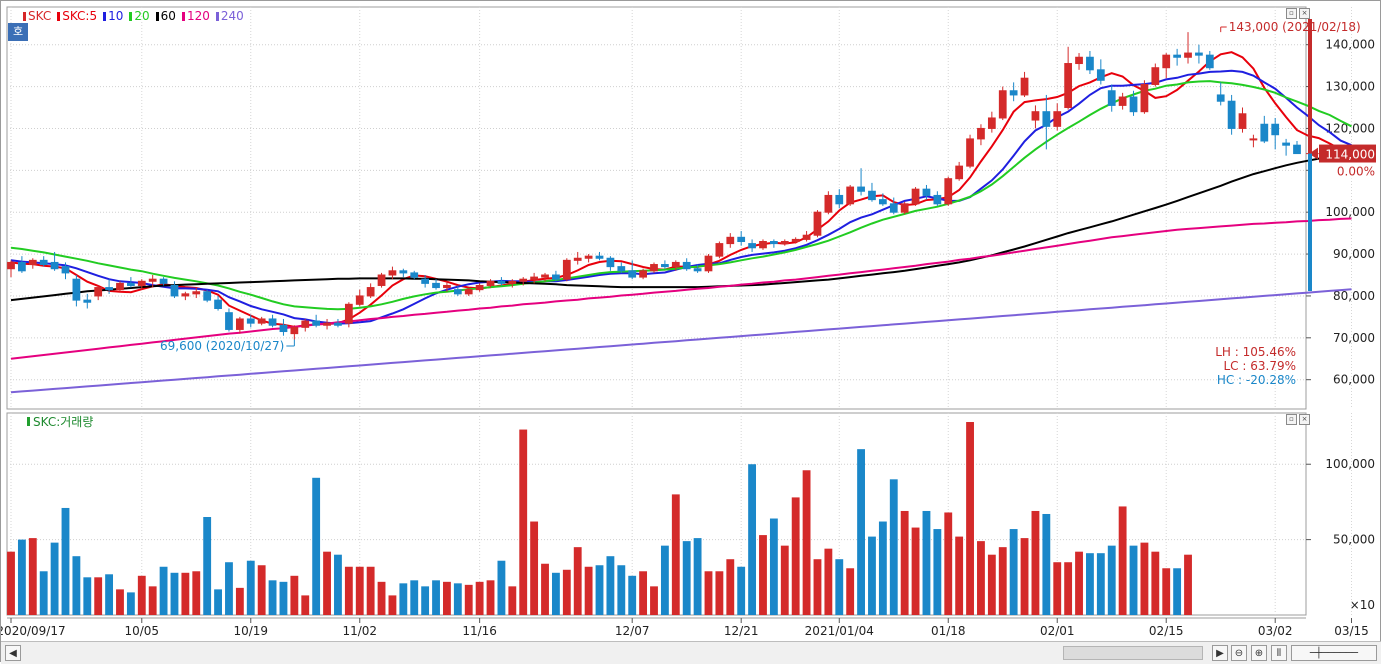 The image size is (1381, 664). Describe the element at coordinates (195, 16) in the screenshot. I see `legend-item: 120` at that location.